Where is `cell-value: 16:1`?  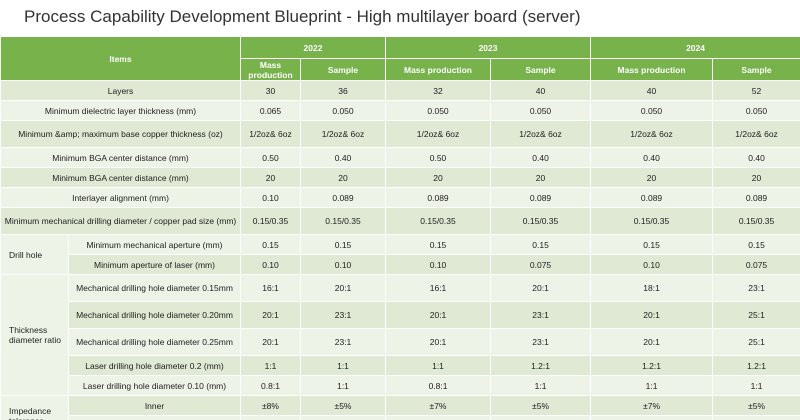
cell-value: 16:1 is located at coordinates (270, 288).